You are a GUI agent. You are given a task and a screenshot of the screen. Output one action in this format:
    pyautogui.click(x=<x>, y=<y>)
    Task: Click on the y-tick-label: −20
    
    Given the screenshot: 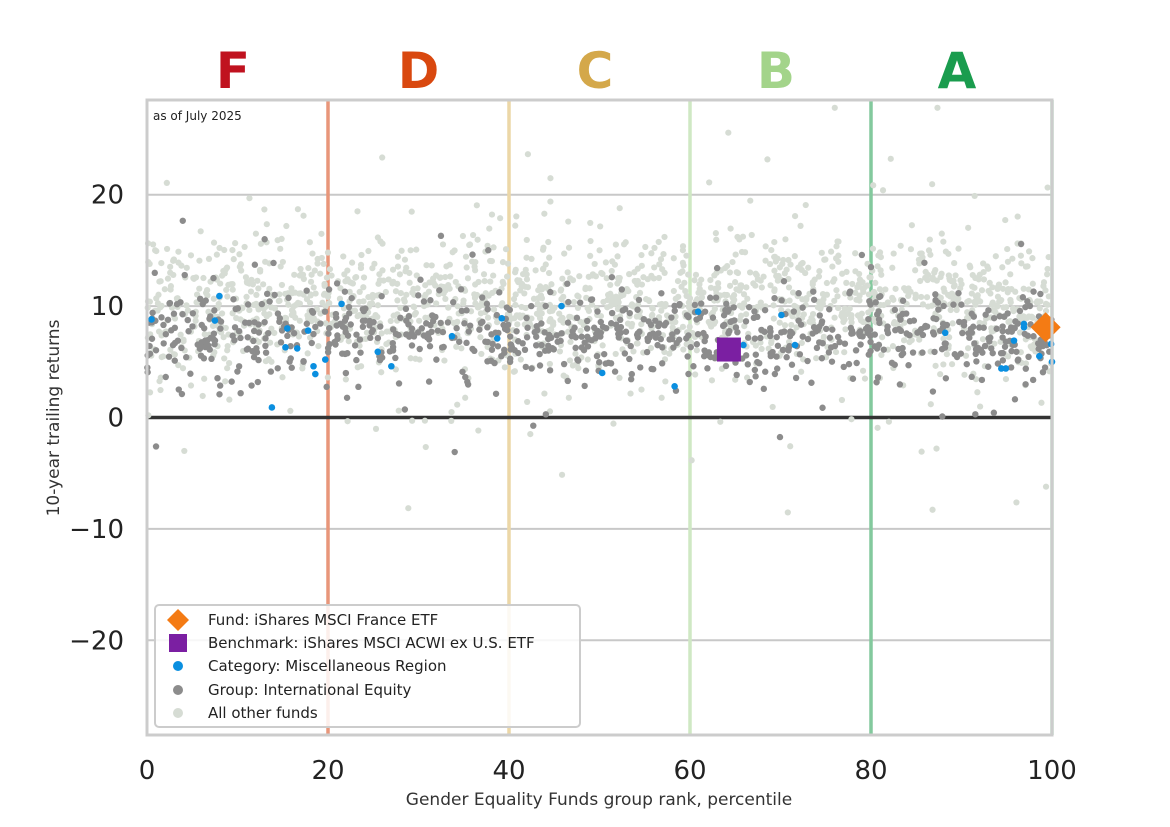 What is the action you would take?
    pyautogui.click(x=96, y=641)
    